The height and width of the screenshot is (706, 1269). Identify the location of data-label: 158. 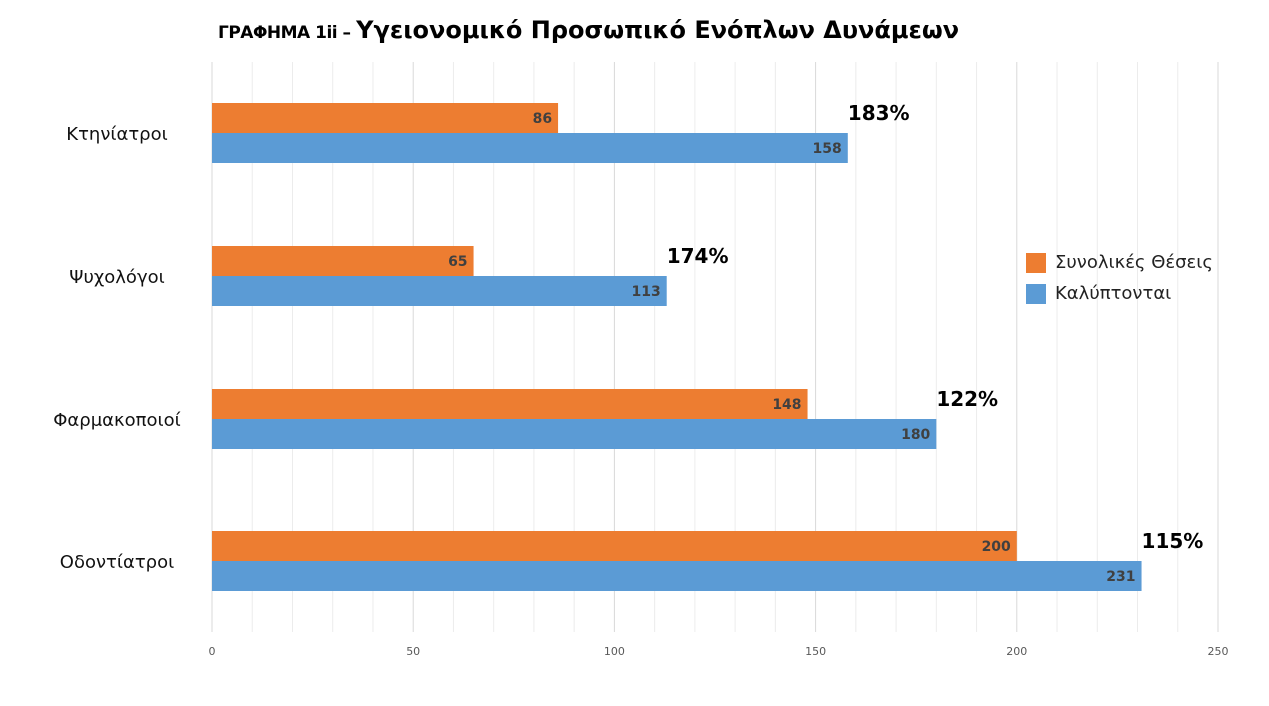
(827, 149).